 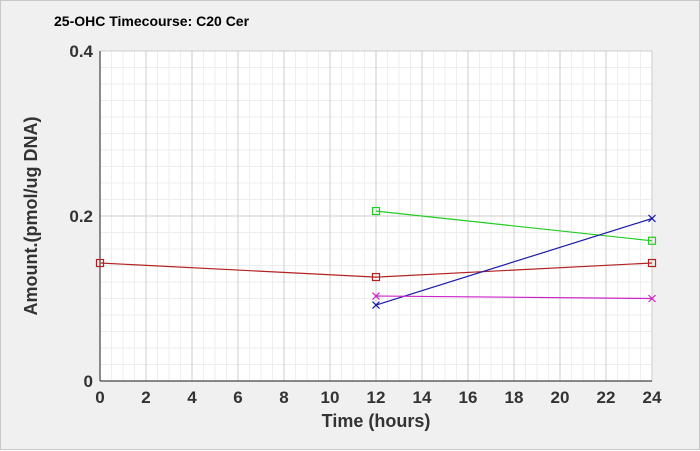 I want to click on x-axis-title: Time (hours), so click(x=376, y=421).